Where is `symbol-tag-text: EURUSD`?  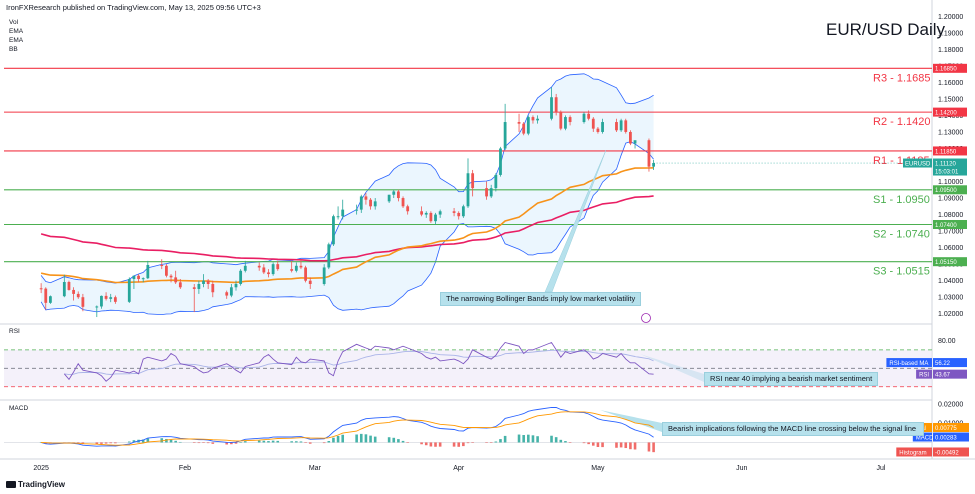 symbol-tag-text: EURUSD is located at coordinates (918, 164).